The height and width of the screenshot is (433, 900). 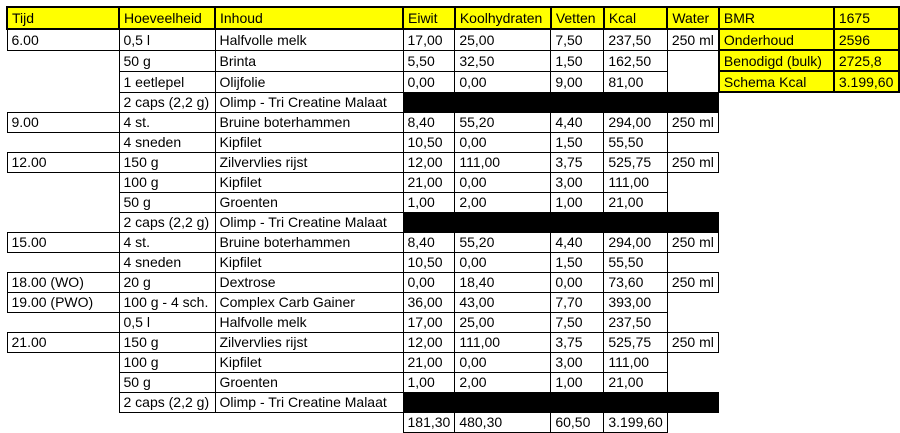 What do you see at coordinates (167, 302) in the screenshot?
I see `cell-hoeveelheid: 100 g - 4 sch.` at bounding box center [167, 302].